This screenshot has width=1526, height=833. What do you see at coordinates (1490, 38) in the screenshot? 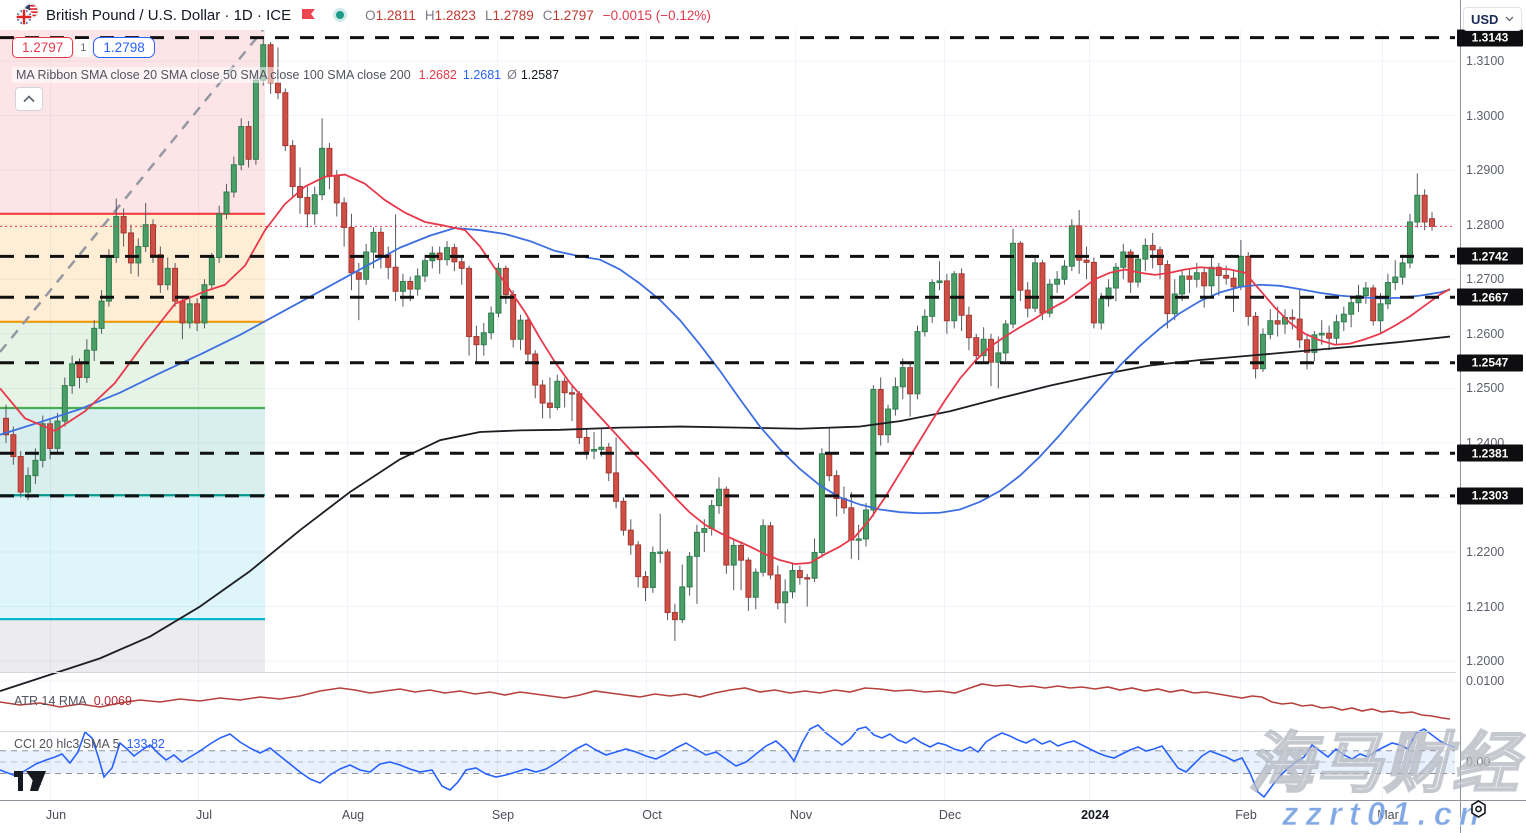
I see `price-level-badge: 1.3143` at bounding box center [1490, 38].